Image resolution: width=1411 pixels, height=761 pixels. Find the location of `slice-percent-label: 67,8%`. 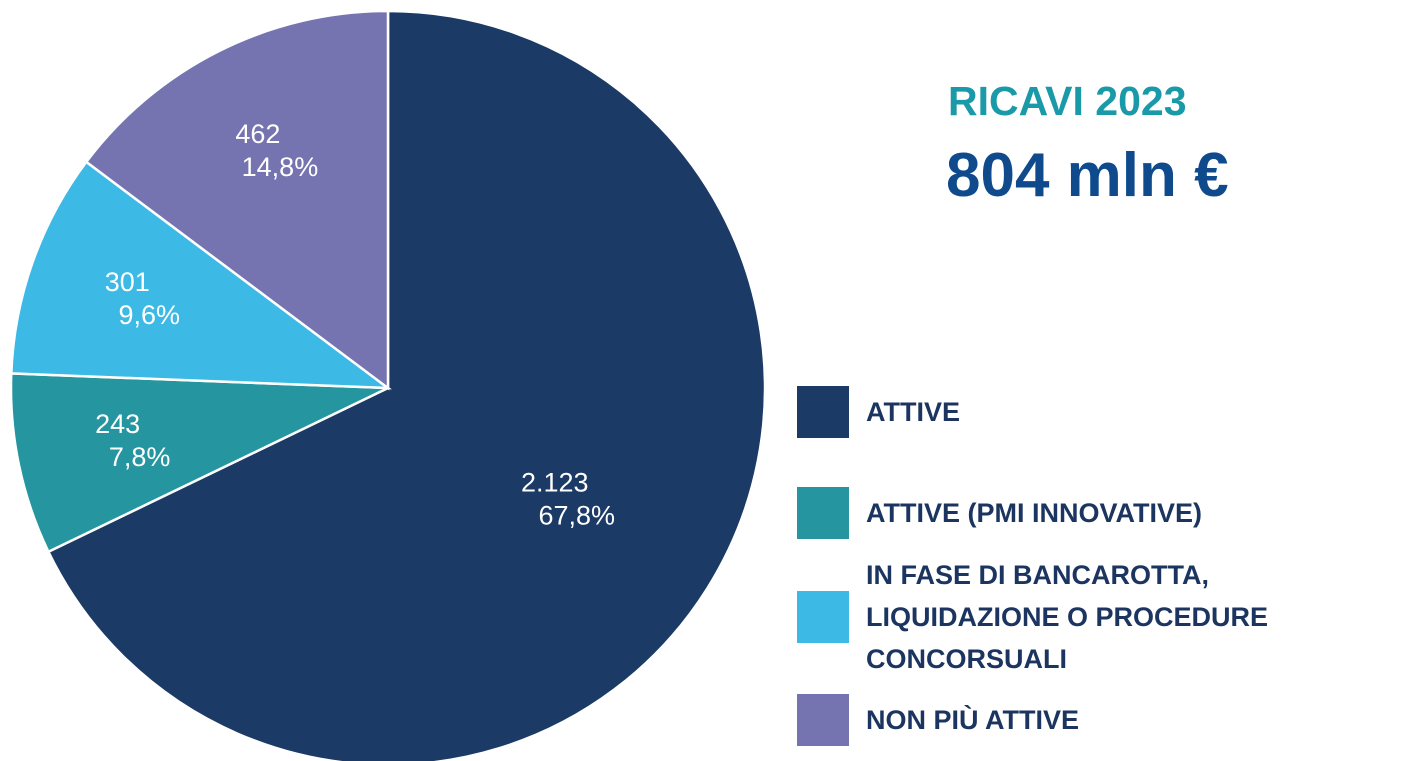

slice-percent-label: 67,8% is located at coordinates (577, 515).